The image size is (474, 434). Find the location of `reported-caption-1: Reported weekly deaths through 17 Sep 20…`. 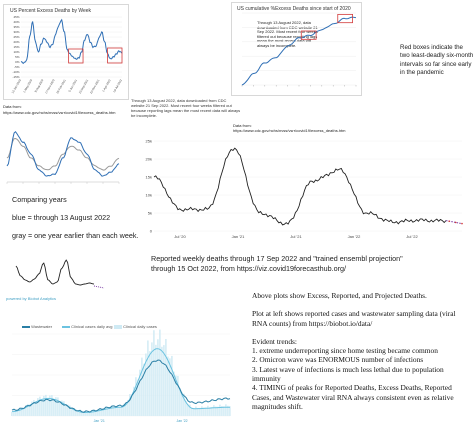

reported-caption-1: Reported weekly deaths through 17 Sep 20… is located at coordinates (277, 258).